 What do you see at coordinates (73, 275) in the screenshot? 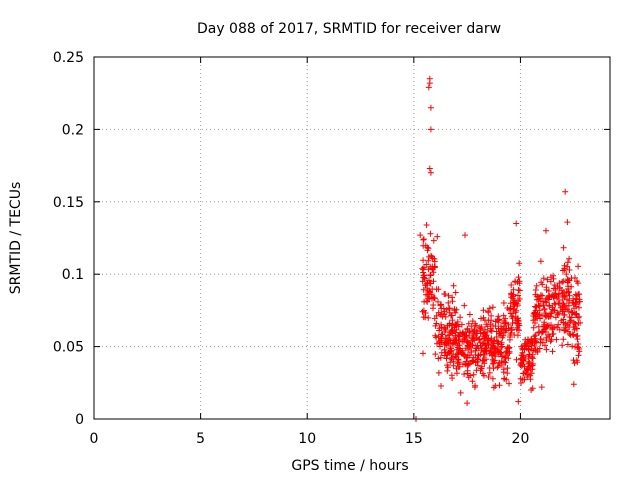
I see `y-tick-label: 0.1` at bounding box center [73, 275].